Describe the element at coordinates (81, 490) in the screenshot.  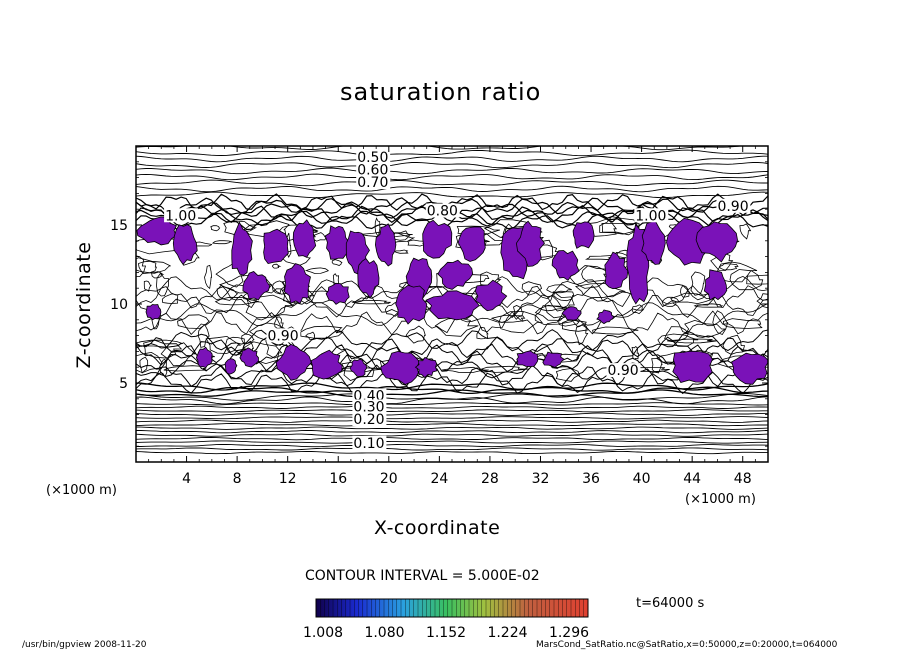
I see `x-unit-label: (×1000 m)` at that location.